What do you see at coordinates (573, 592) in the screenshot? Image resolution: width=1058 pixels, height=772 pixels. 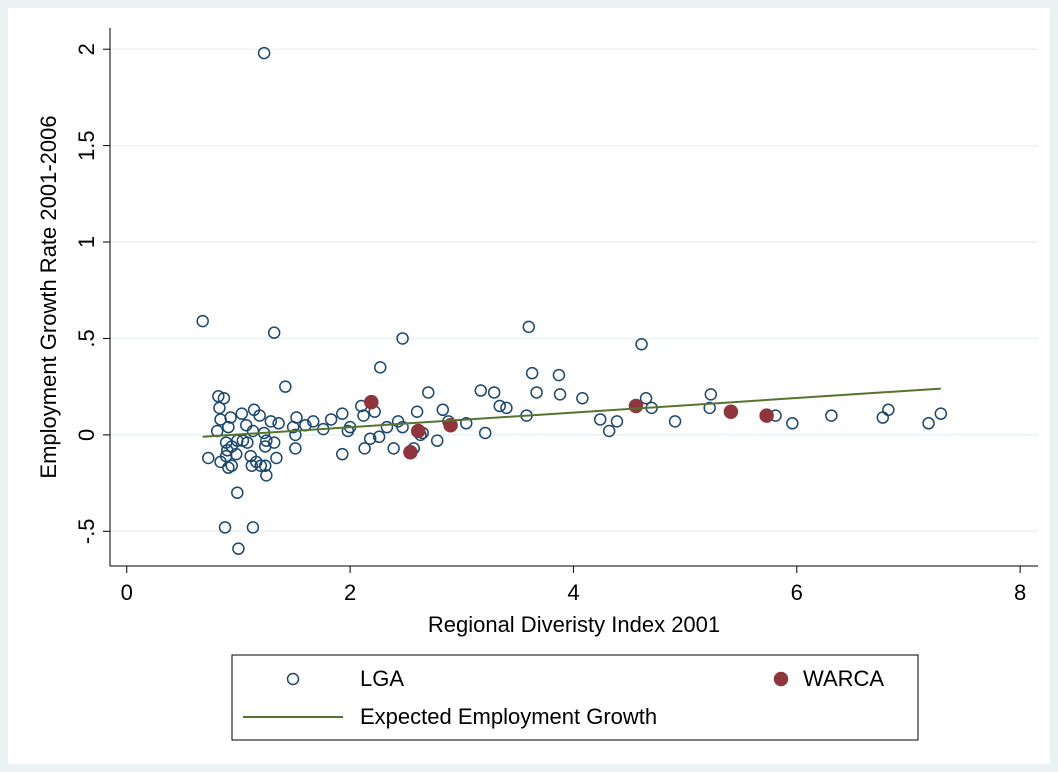 I see `x-tick-label: 4` at bounding box center [573, 592].